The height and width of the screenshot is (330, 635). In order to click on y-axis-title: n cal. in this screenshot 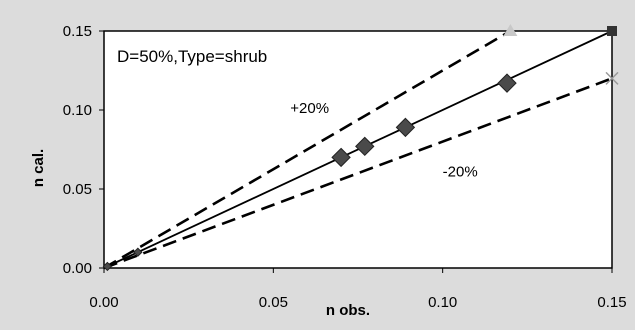, I will do `click(38, 168)`.